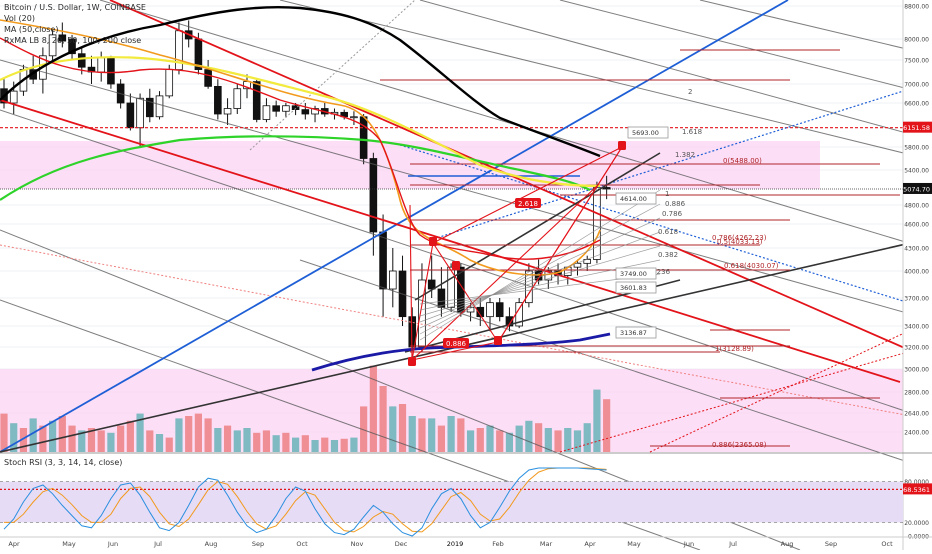  I want to click on symbol-title: Bitcoin / U.S. Dollar, 1W, COINBASE, so click(75, 7).